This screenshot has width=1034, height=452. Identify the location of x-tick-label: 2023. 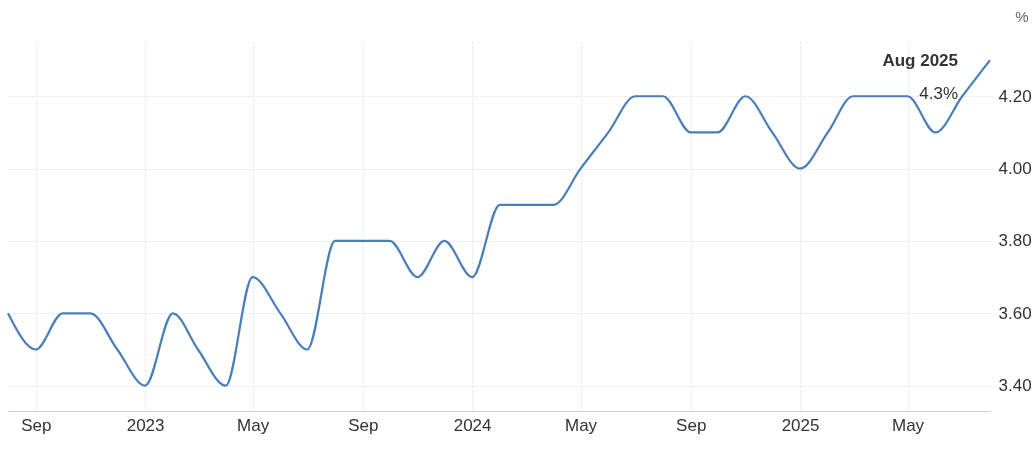
(145, 425).